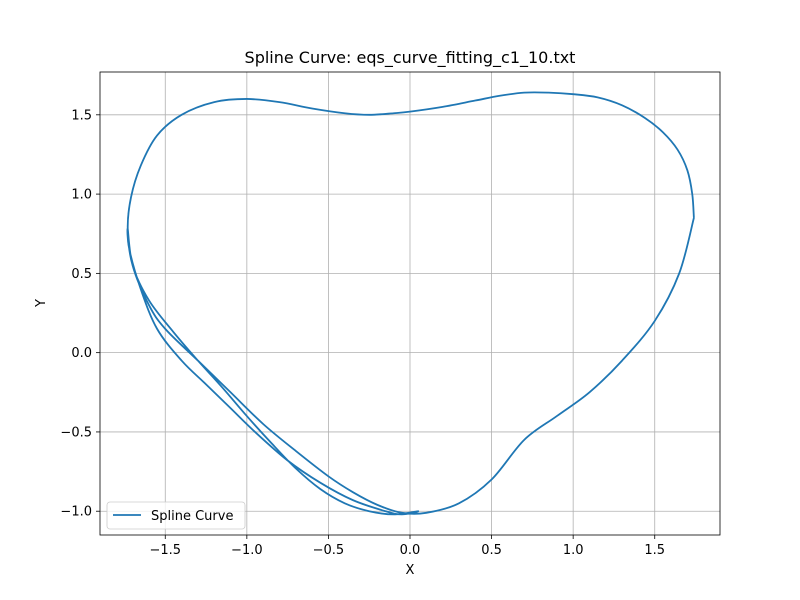 The width and height of the screenshot is (800, 600). Describe the element at coordinates (76, 512) in the screenshot. I see `y-tick-label: −1.0` at that location.